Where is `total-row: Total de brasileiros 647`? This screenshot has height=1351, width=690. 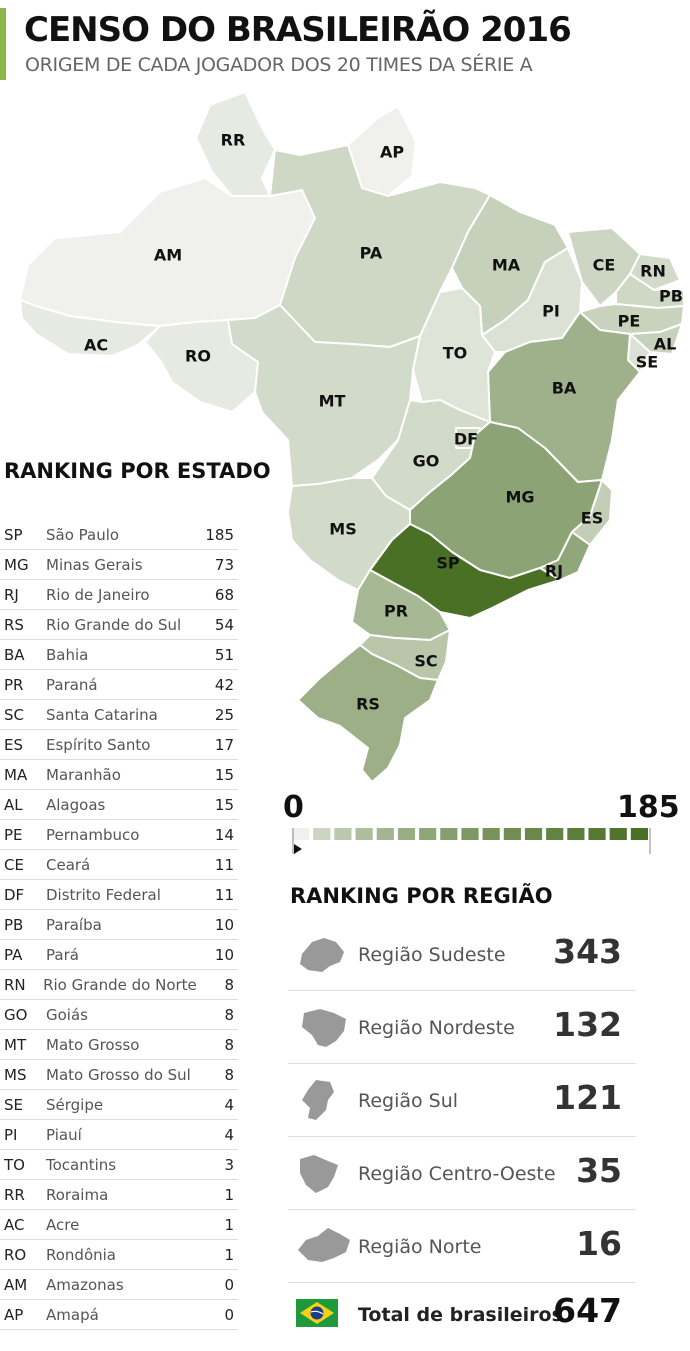 total-row: Total de brasileiros 647 is located at coordinates (462, 1313).